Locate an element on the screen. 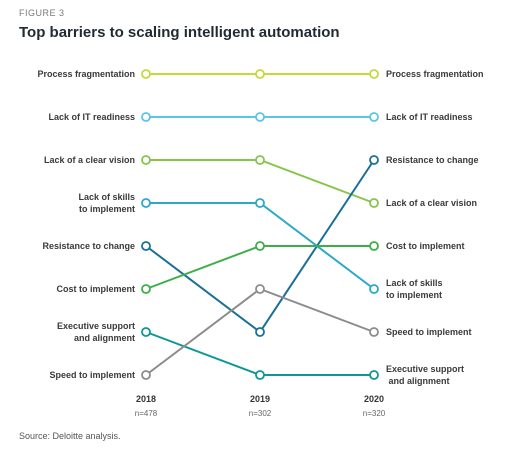 This screenshot has height=453, width=520. marker-s8-2019 is located at coordinates (260, 289).